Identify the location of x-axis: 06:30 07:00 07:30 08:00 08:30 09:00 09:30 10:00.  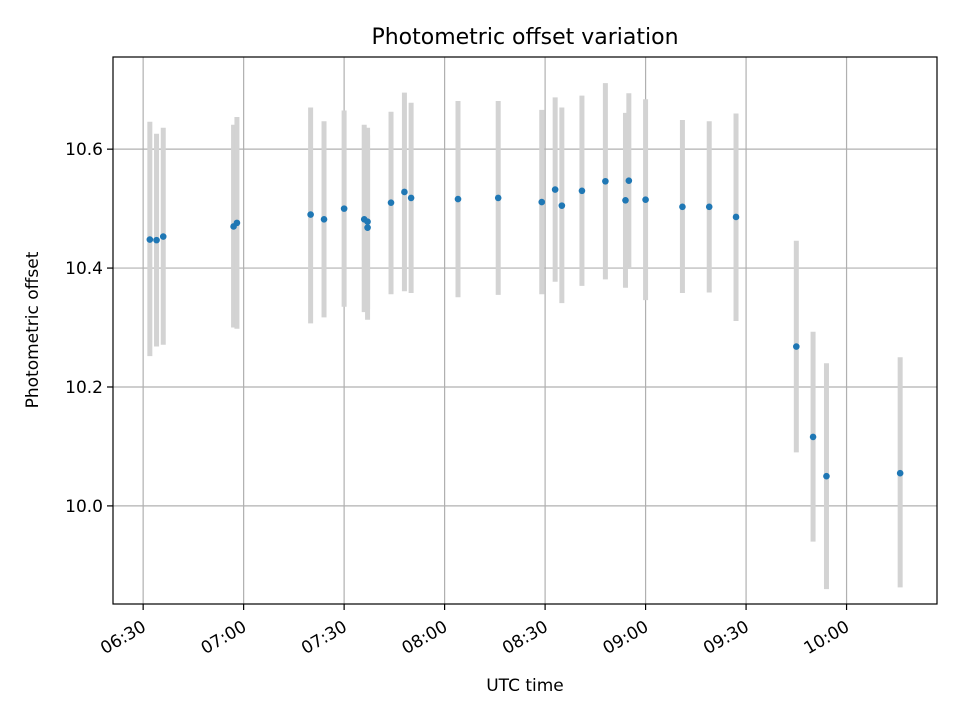
(475, 631).